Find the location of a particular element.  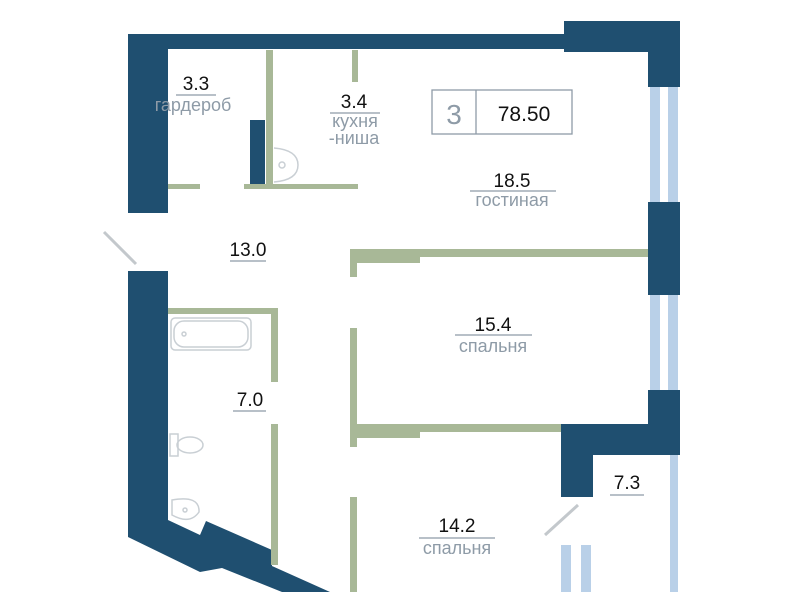

room-bedroom-2: 14.2 спальня is located at coordinates (457, 537).